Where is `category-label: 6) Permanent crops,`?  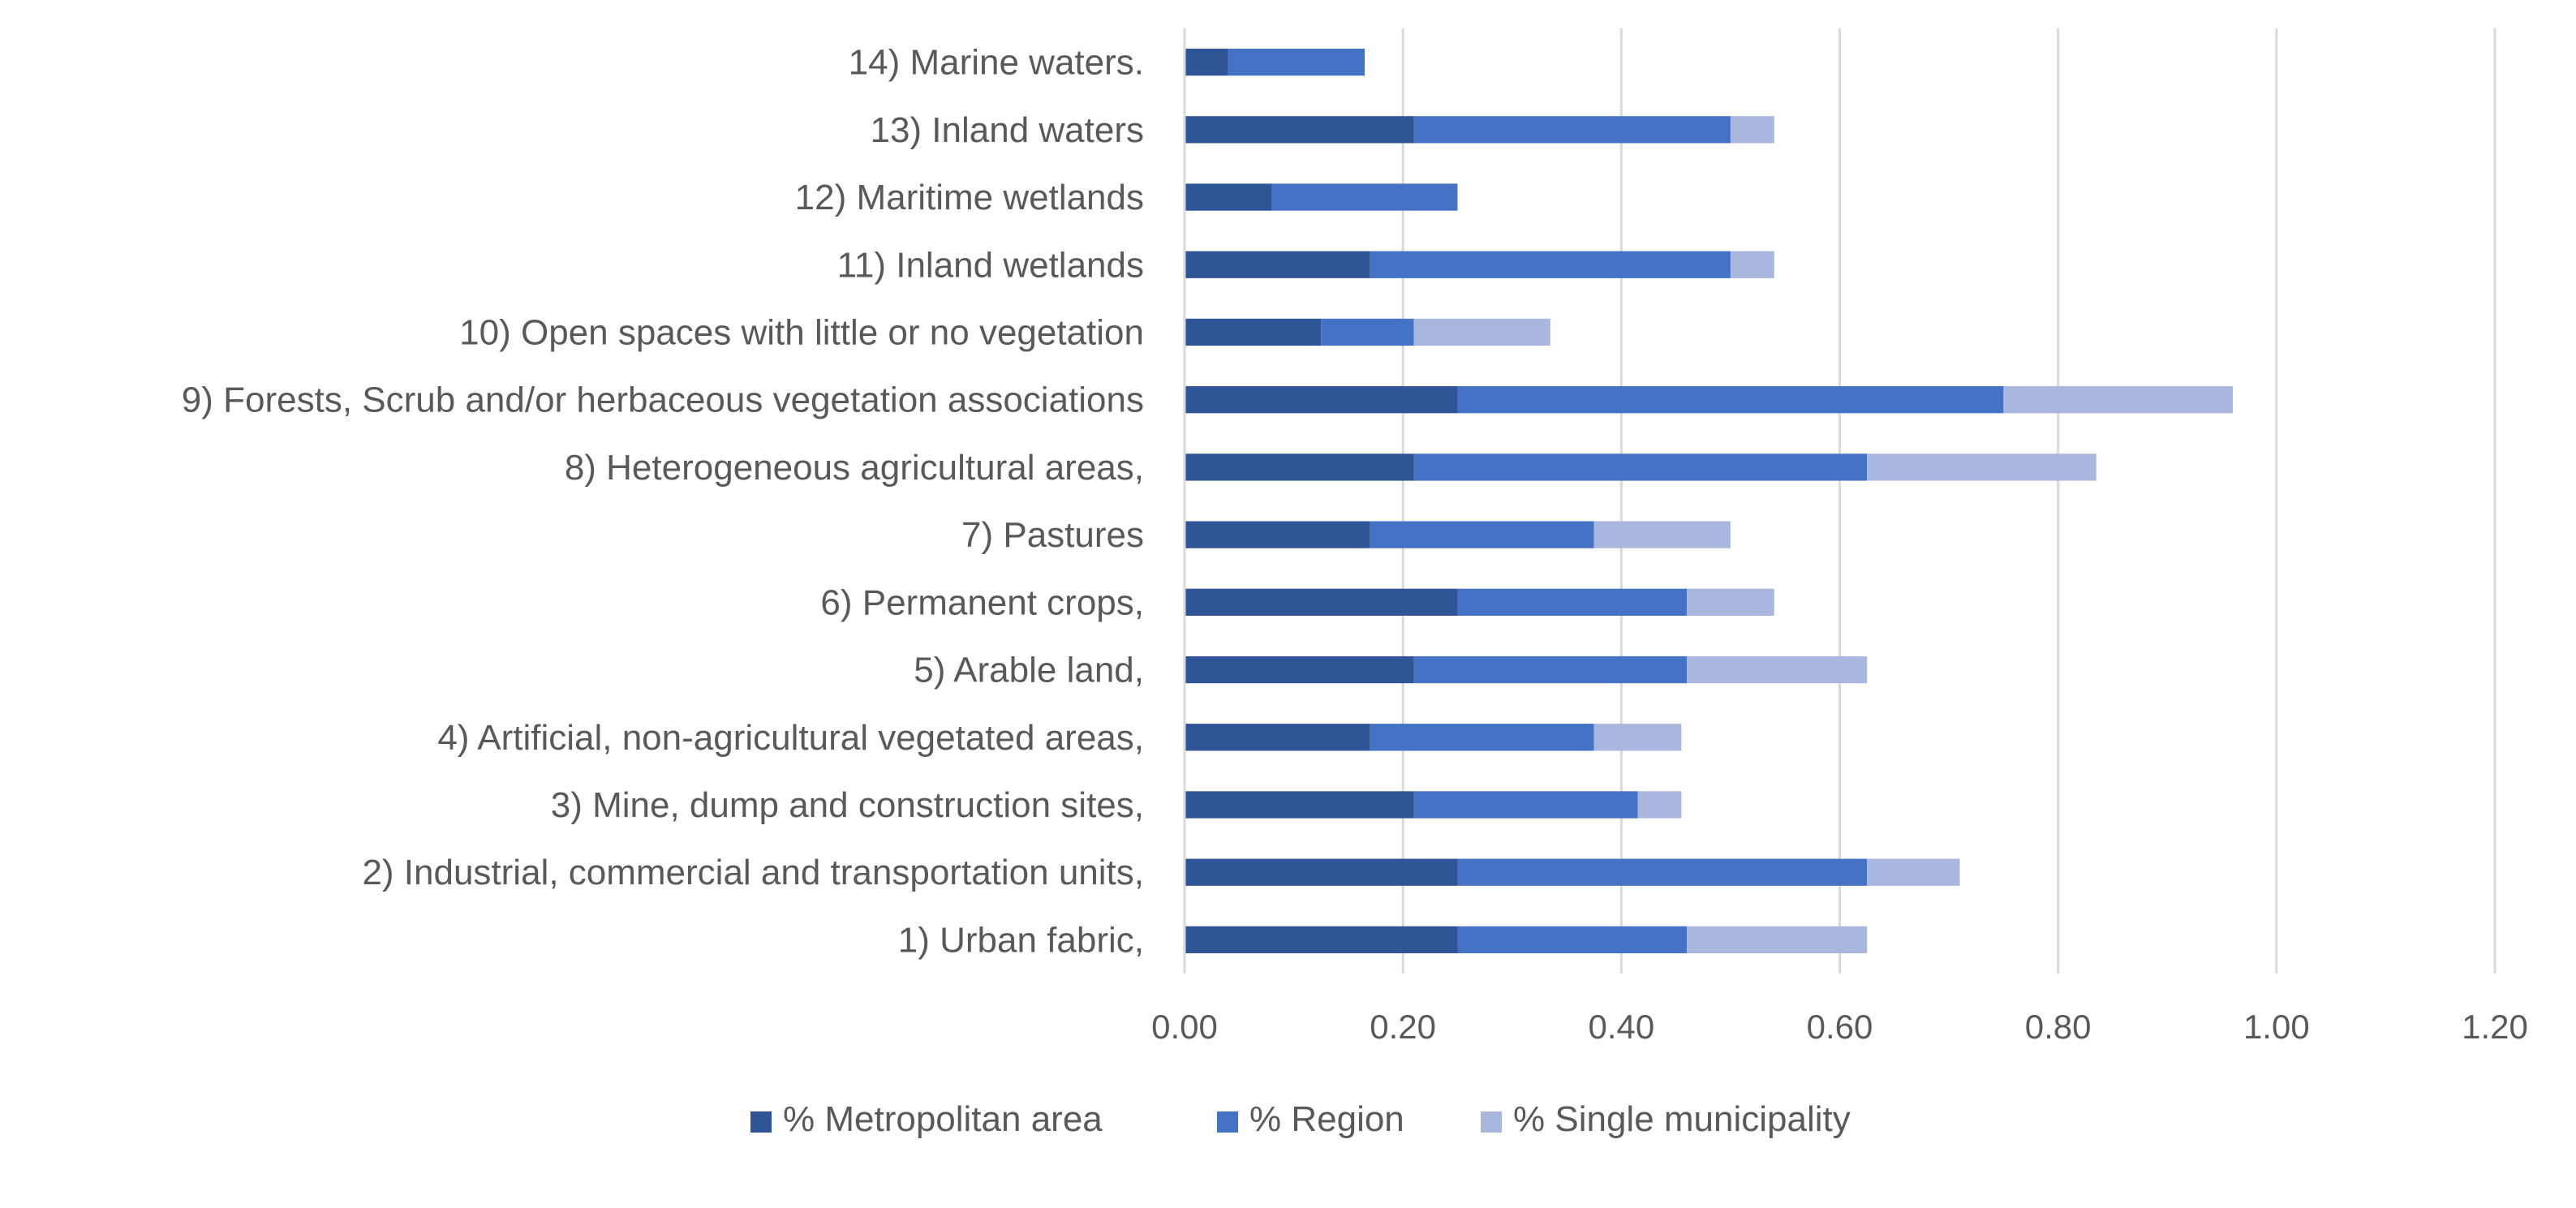
category-label: 6) Permanent crops, is located at coordinates (982, 602).